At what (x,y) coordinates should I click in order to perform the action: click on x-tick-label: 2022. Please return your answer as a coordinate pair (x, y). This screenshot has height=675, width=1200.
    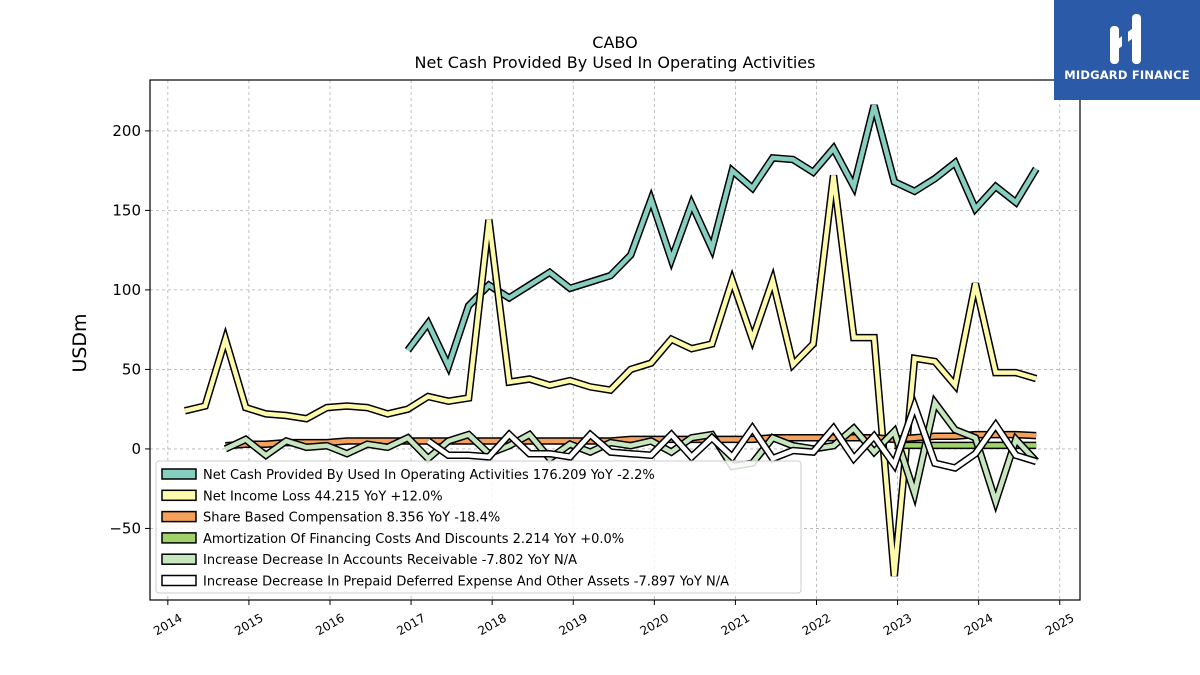
    Looking at the image, I should click on (816, 624).